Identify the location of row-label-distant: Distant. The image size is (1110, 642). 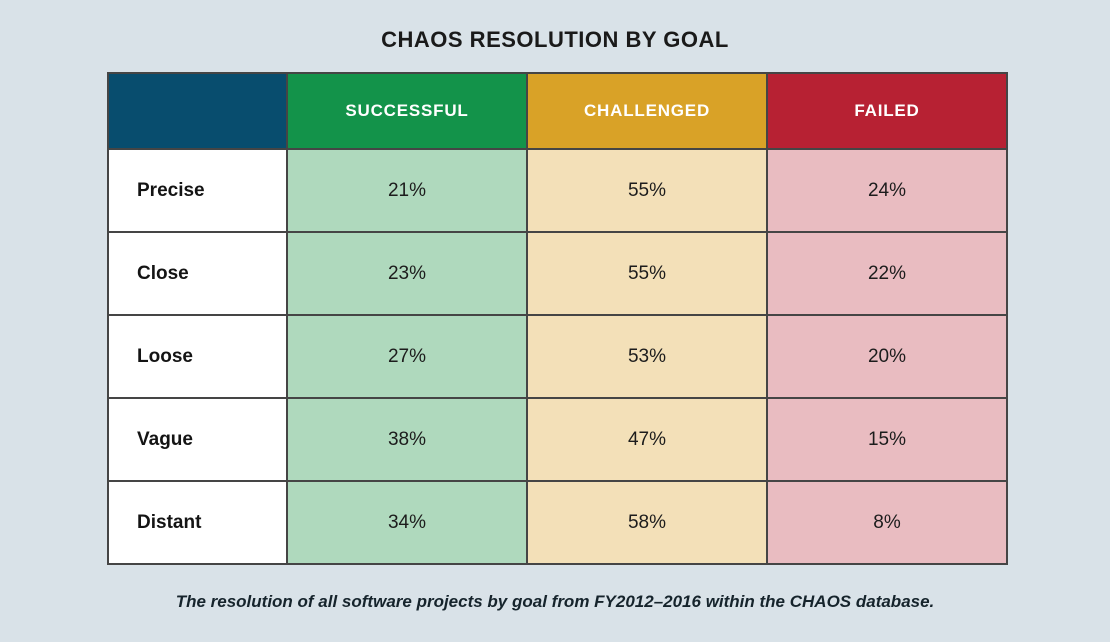
(197, 522).